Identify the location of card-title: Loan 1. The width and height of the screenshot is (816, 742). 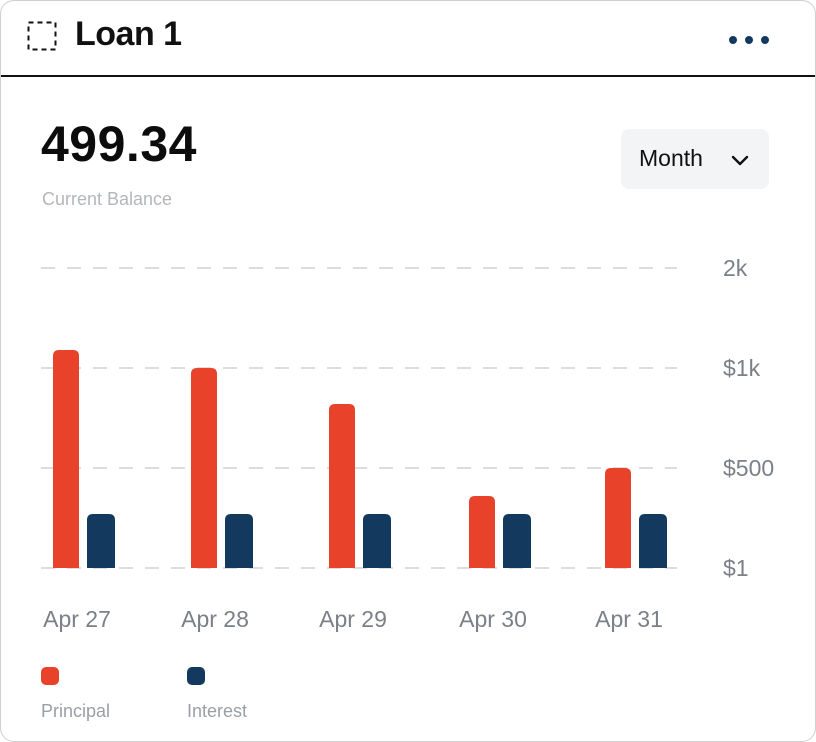
(128, 34).